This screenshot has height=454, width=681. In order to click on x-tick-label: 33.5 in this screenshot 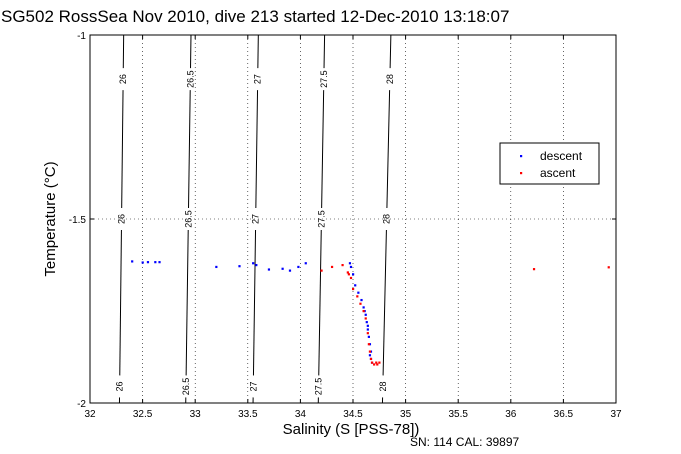, I will do `click(248, 414)`.